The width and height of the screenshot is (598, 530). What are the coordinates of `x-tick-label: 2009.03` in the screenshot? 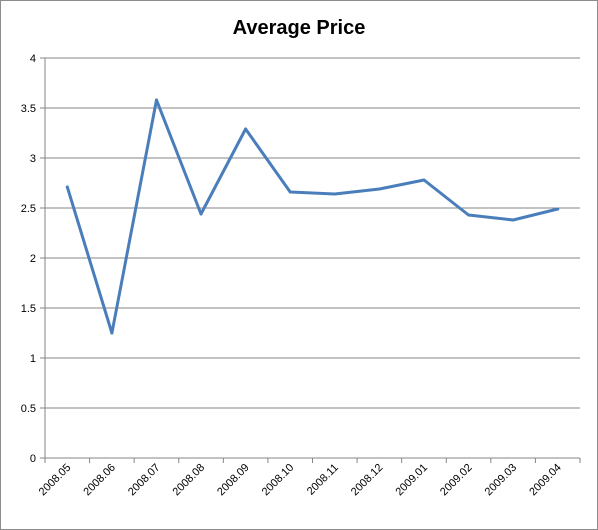 It's located at (501, 480).